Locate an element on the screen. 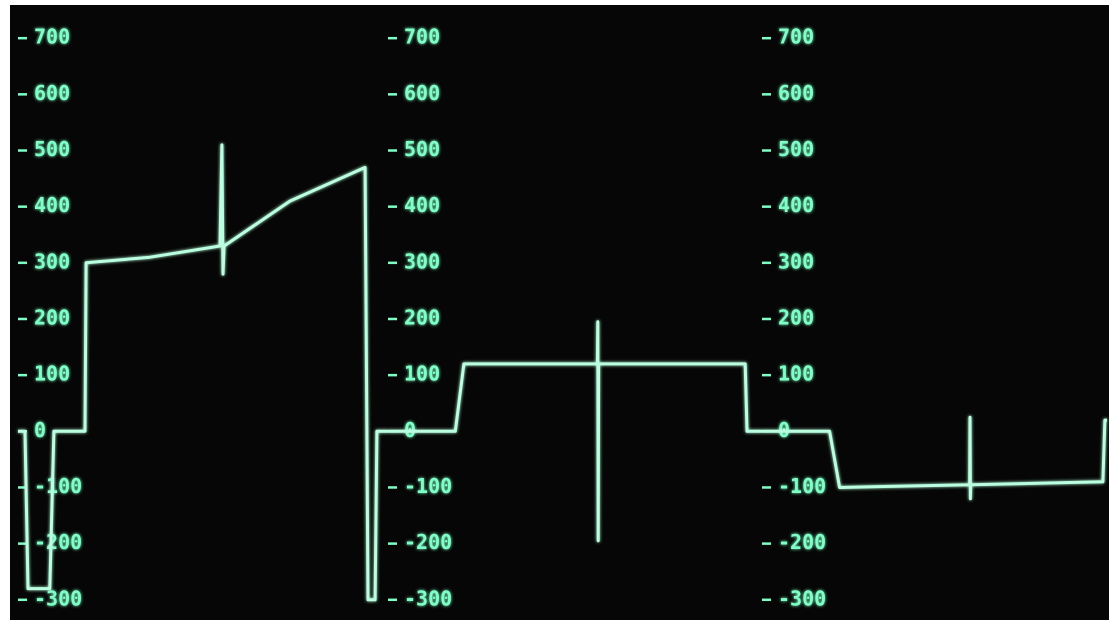  y-tick-label: 0 is located at coordinates (40, 430).